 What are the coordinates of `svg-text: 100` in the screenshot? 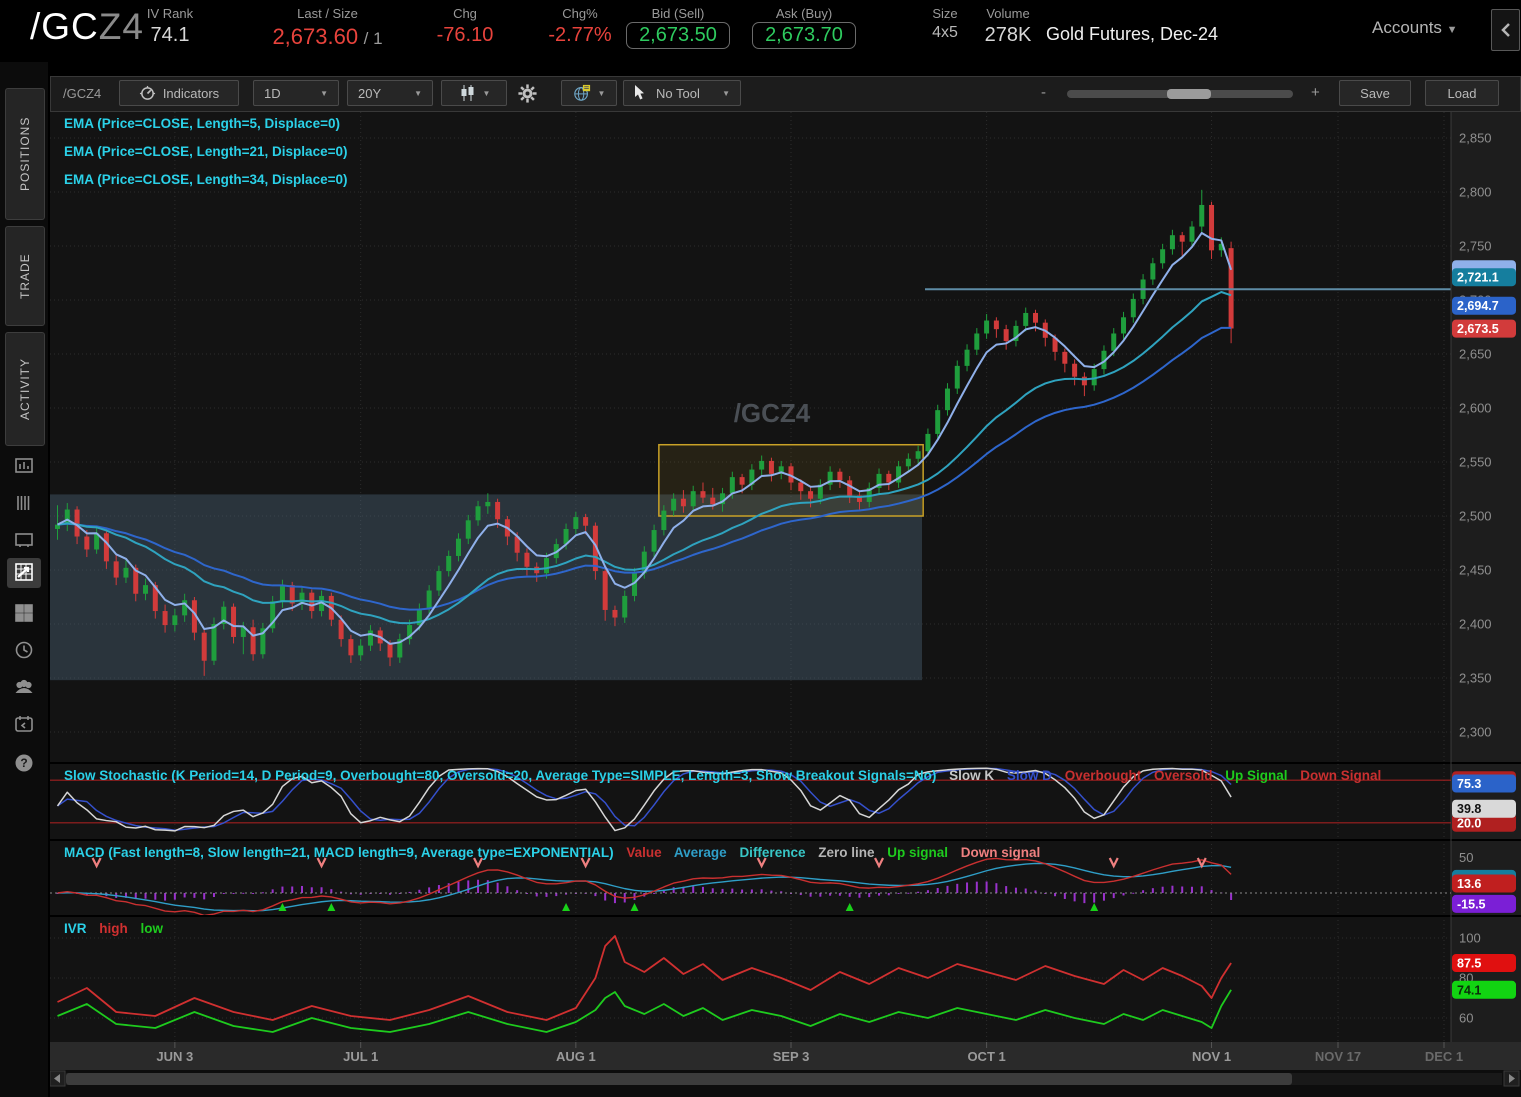 It's located at (1470, 938).